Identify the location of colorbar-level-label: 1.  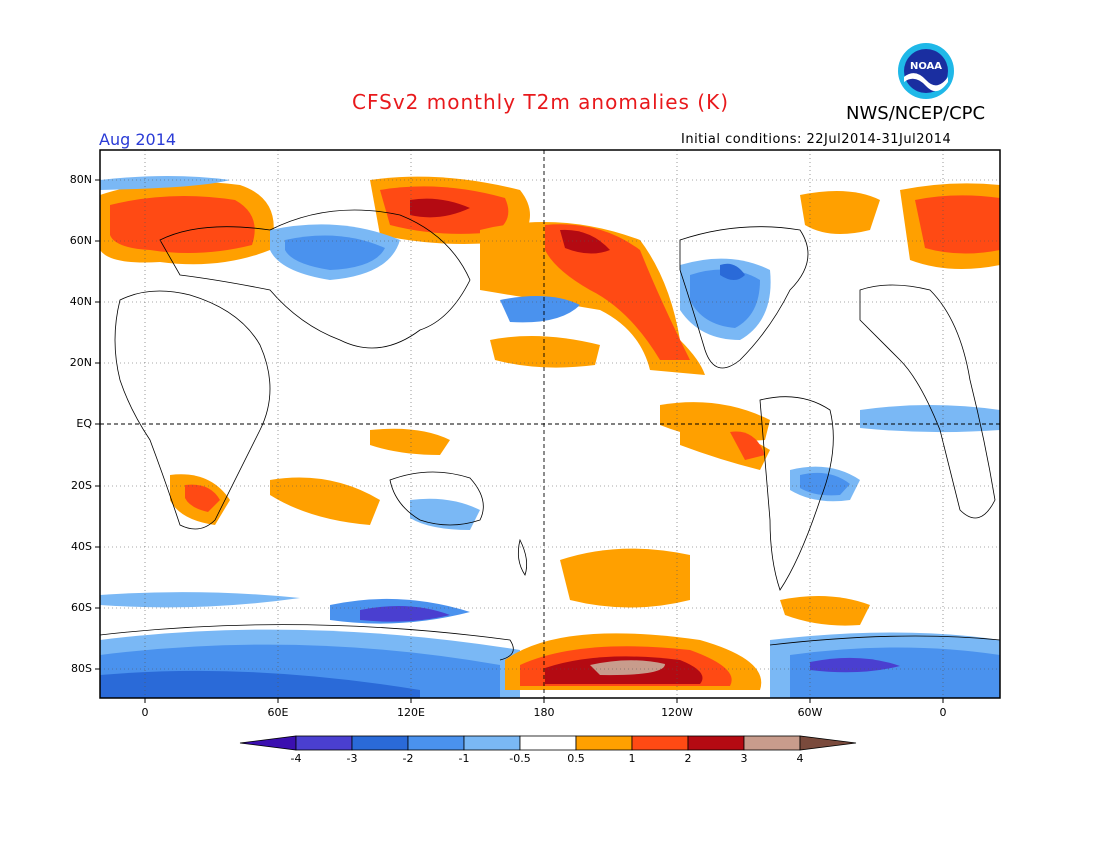
(632, 758).